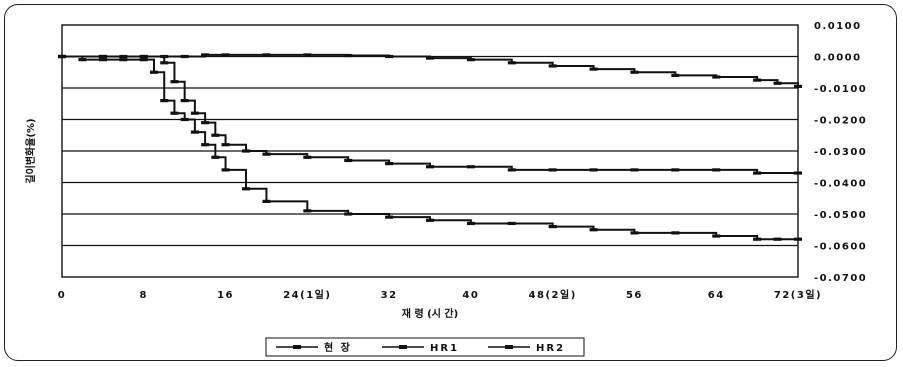 Image resolution: width=903 pixels, height=367 pixels. Describe the element at coordinates (838, 58) in the screenshot. I see `y-tick-label: 0.0000` at that location.